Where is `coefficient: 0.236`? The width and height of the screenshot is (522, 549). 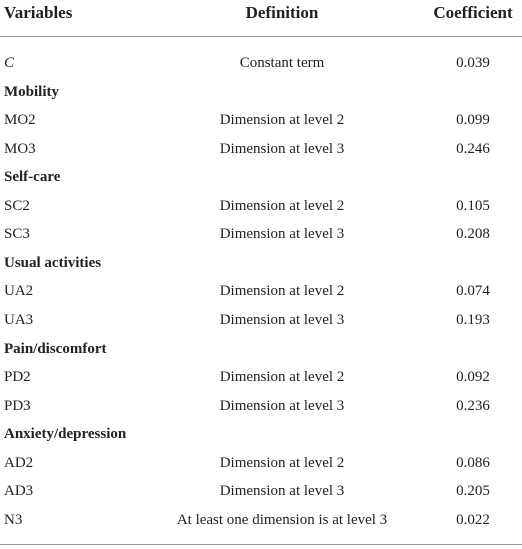 coefficient: 0.236 is located at coordinates (473, 405).